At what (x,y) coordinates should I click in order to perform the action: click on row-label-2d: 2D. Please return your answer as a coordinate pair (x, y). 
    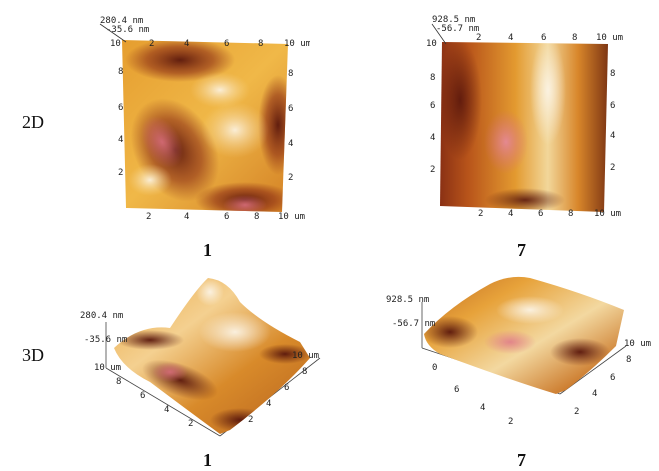
    Looking at the image, I should click on (33, 122).